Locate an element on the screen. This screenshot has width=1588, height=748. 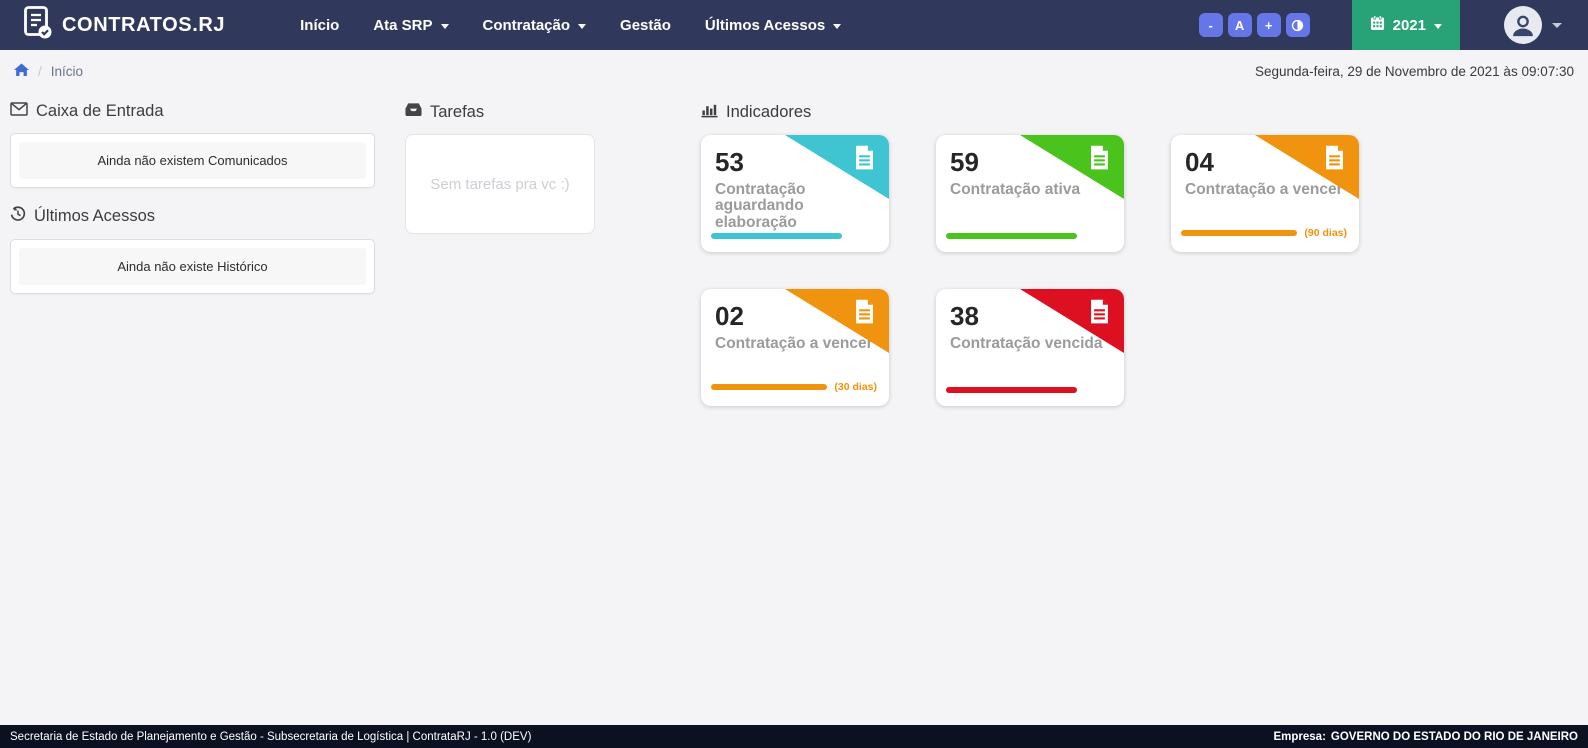
menu-item-ata-srp: Ata SRP is located at coordinates (410, 25).